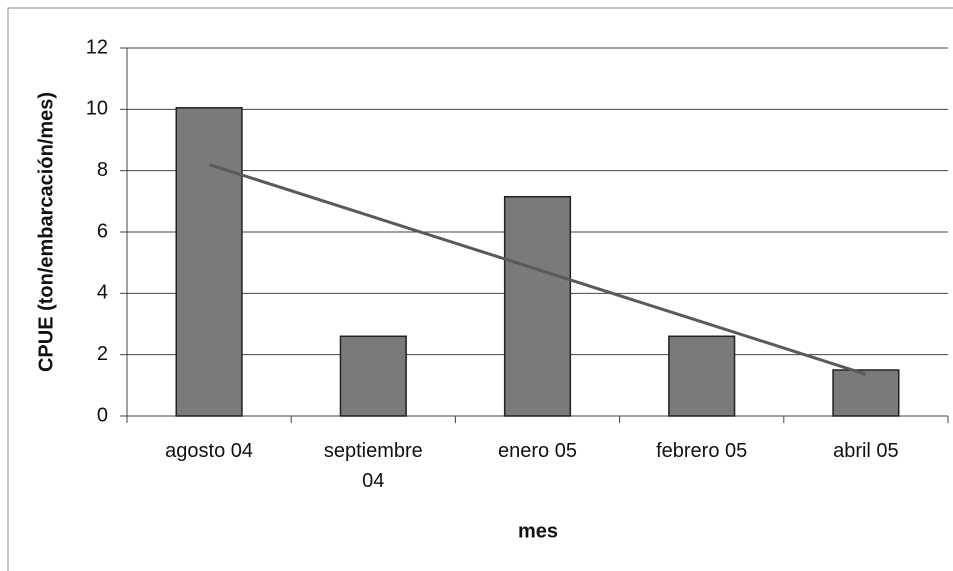  What do you see at coordinates (97, 47) in the screenshot?
I see `y-tick-label: 12` at bounding box center [97, 47].